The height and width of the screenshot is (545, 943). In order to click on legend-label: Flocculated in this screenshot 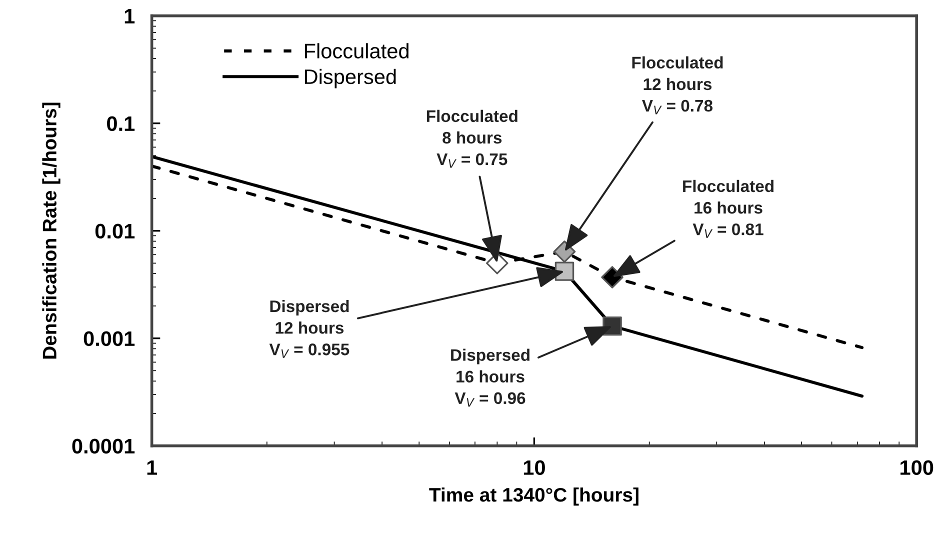, I will do `click(356, 50)`.